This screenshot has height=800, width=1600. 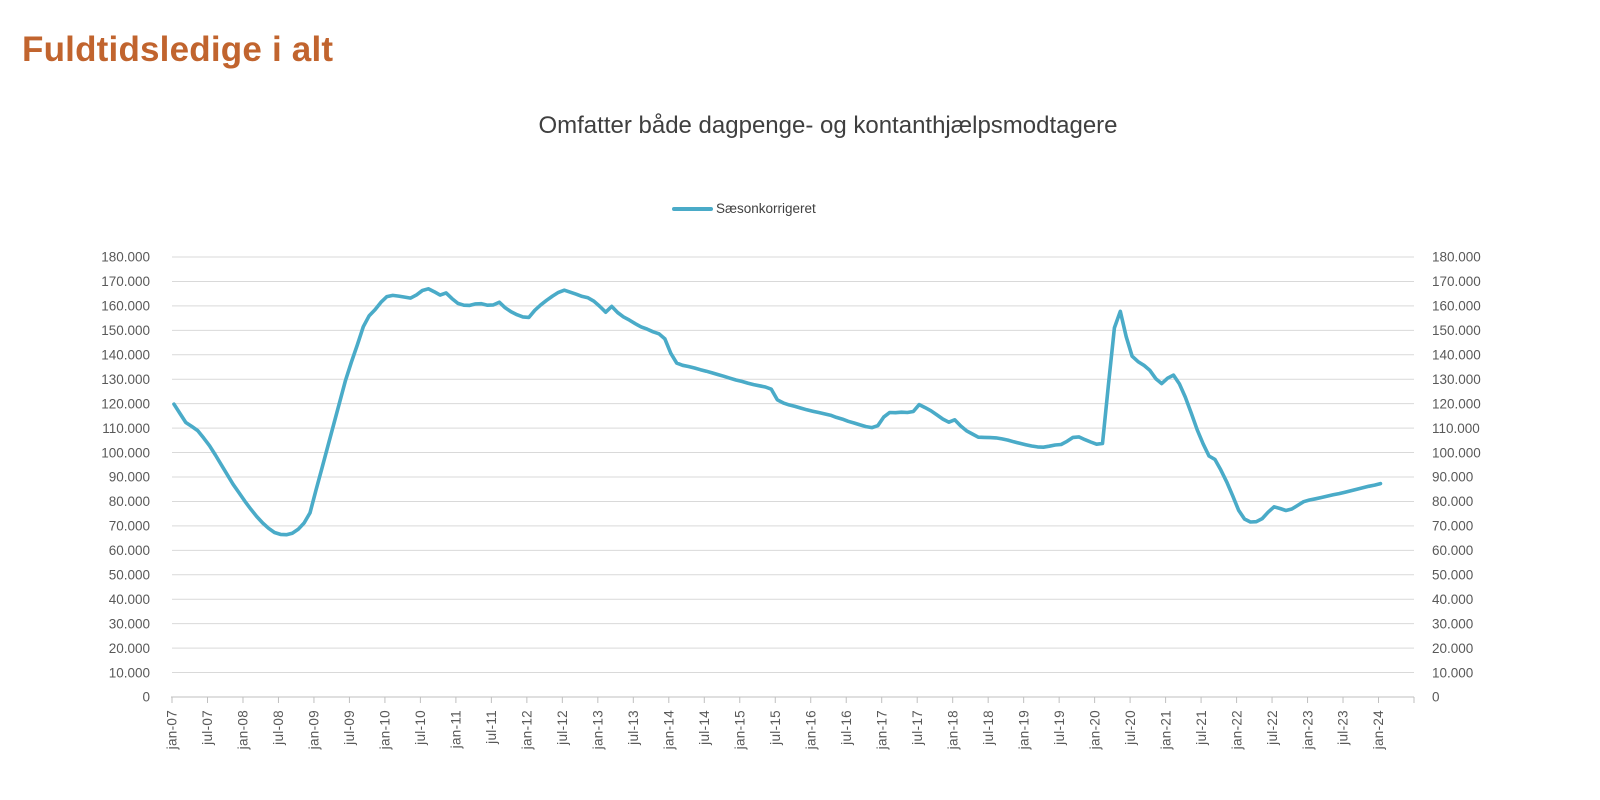 What do you see at coordinates (881, 730) in the screenshot?
I see `x-axis-tick-label: jan-17` at bounding box center [881, 730].